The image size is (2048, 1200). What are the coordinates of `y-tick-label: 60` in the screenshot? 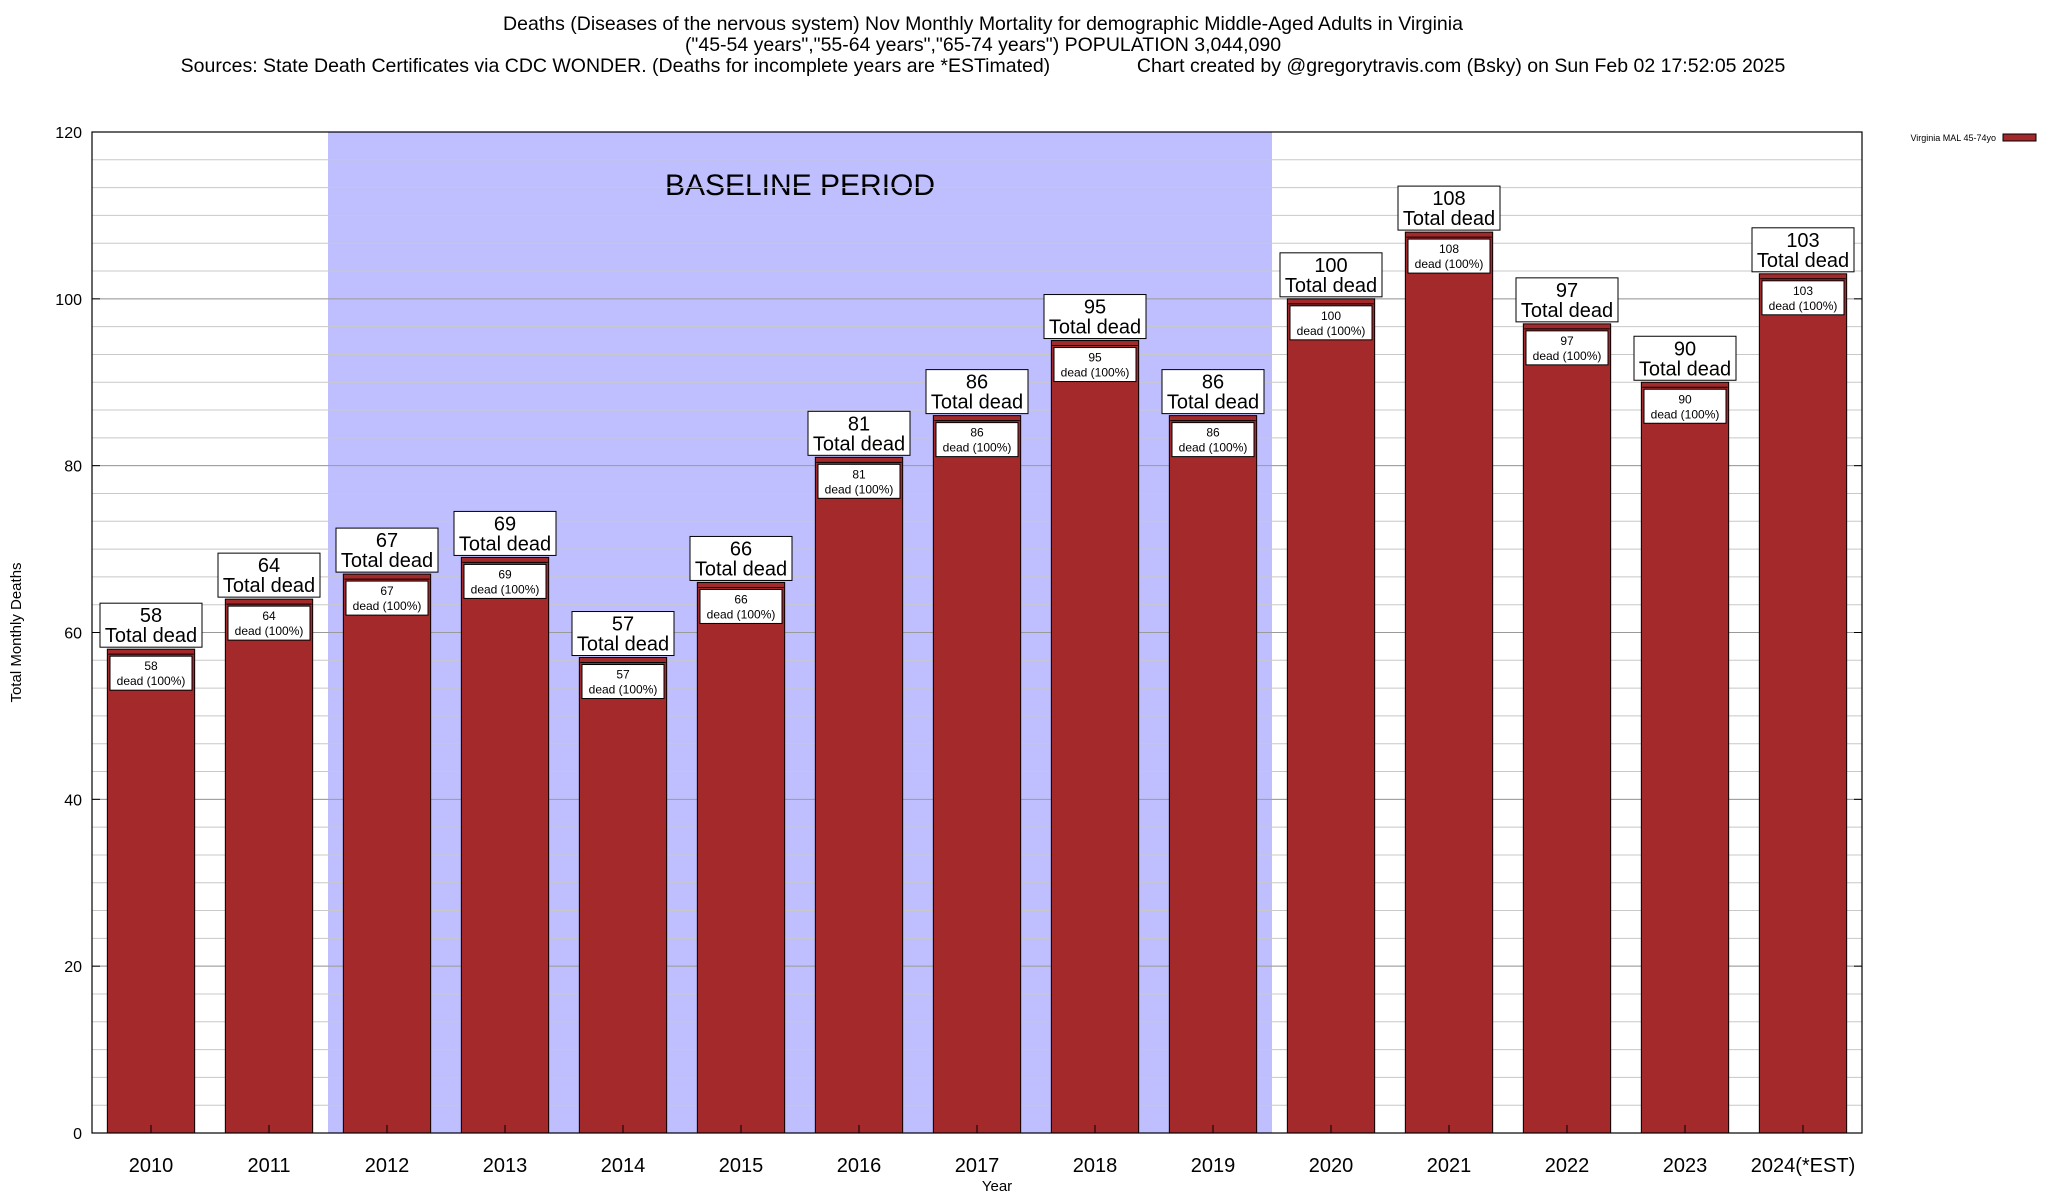 It's located at (73, 634).